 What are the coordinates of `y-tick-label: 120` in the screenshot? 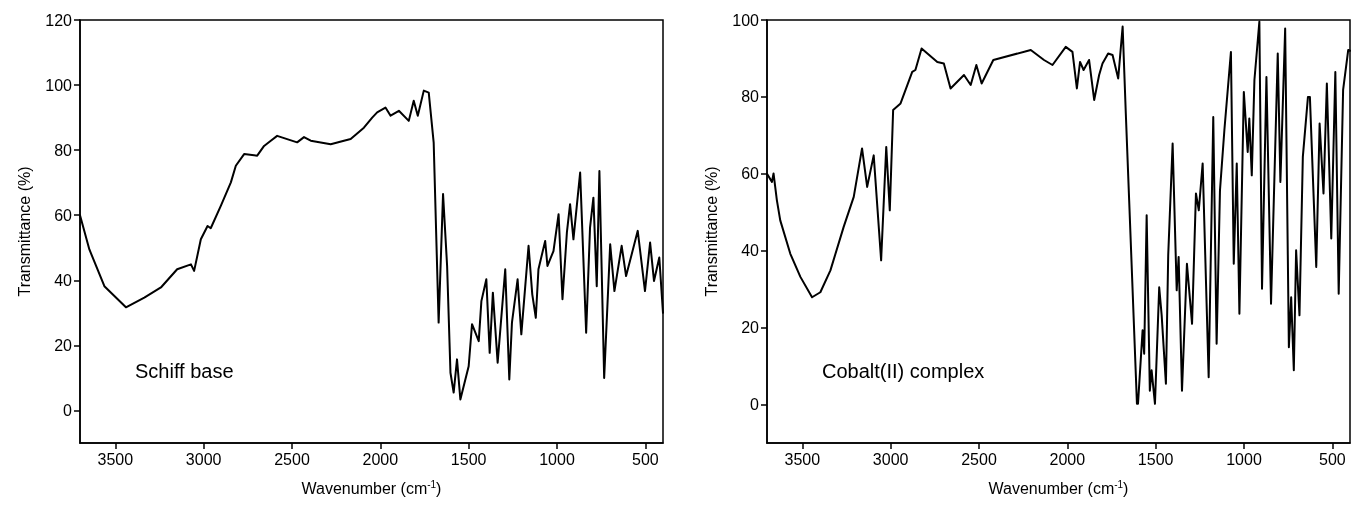 It's located at (59, 20).